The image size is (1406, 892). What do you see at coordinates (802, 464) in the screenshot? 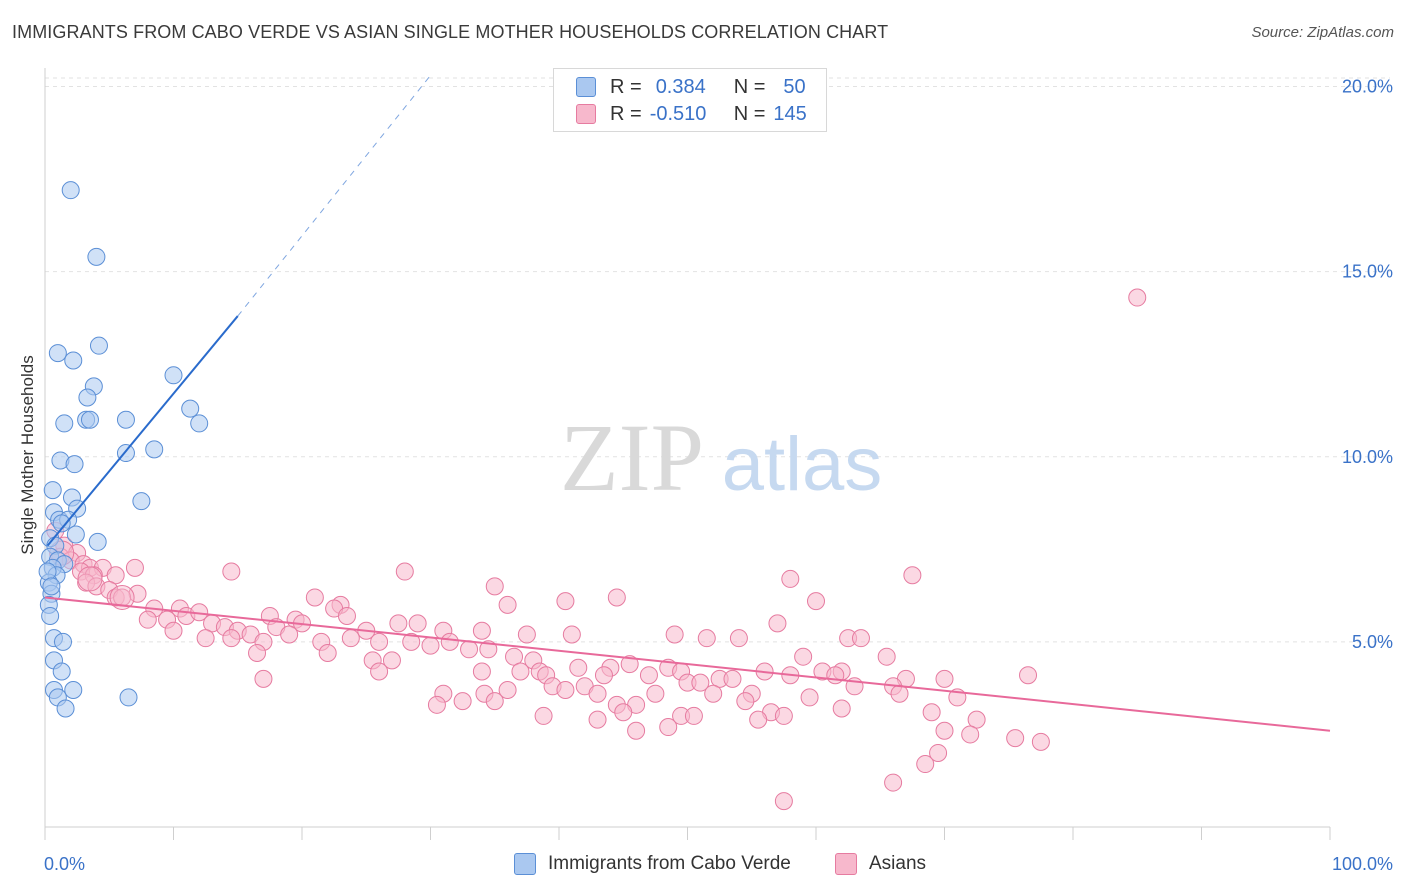
I see `watermark-atlas: atlas` at bounding box center [802, 464].